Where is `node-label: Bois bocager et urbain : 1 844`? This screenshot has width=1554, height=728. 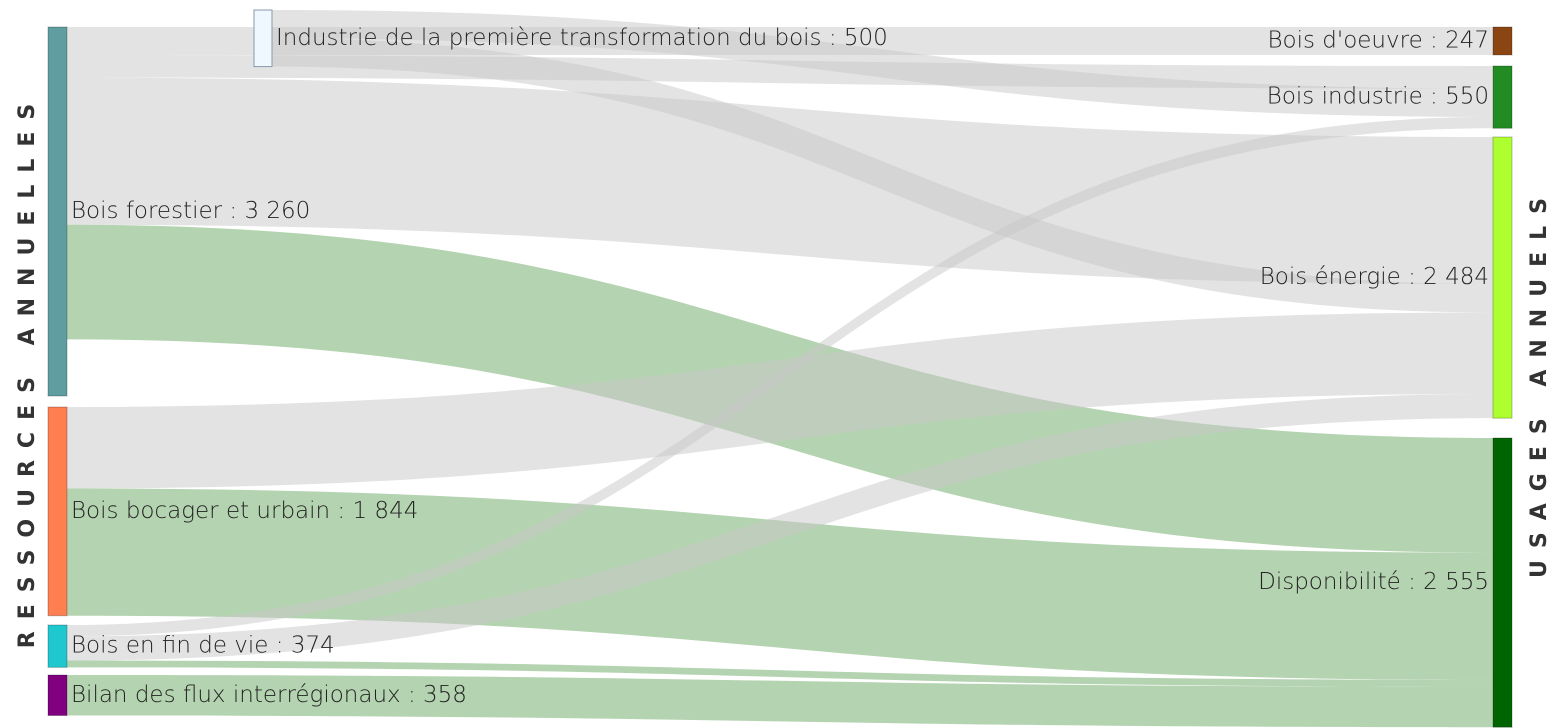
node-label: Bois bocager et urbain : 1 844 is located at coordinates (244, 511).